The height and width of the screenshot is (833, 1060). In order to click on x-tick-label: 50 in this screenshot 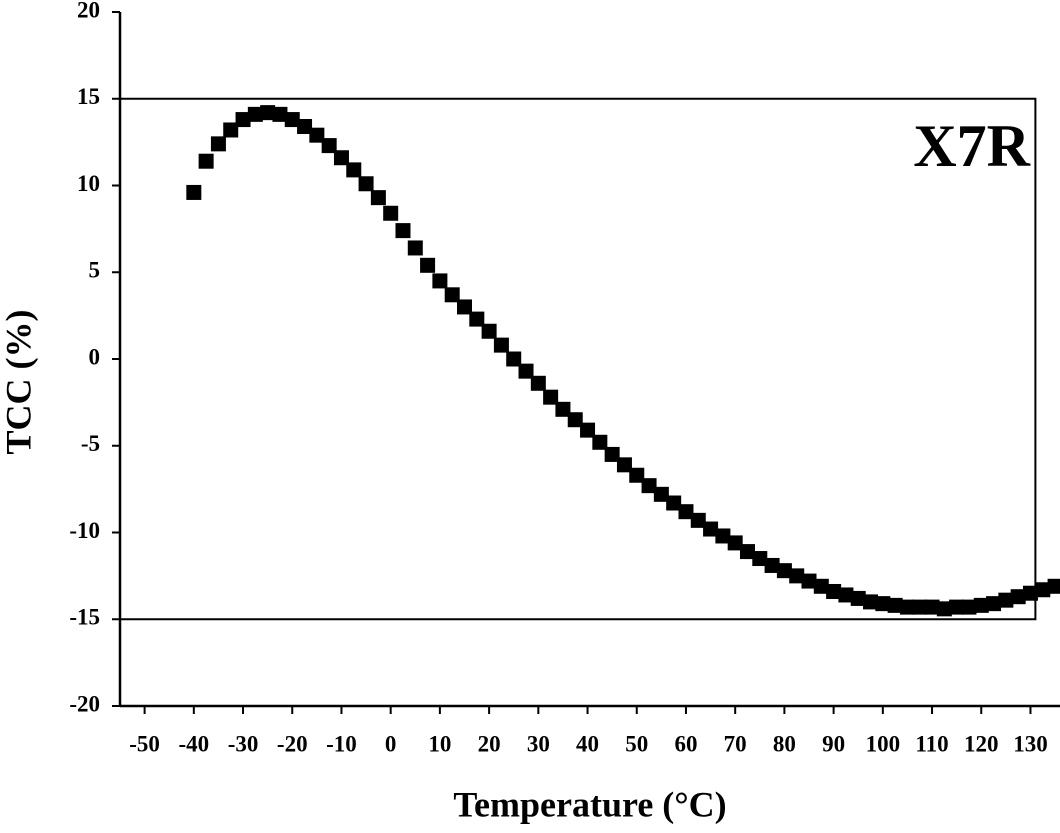, I will do `click(636, 743)`.